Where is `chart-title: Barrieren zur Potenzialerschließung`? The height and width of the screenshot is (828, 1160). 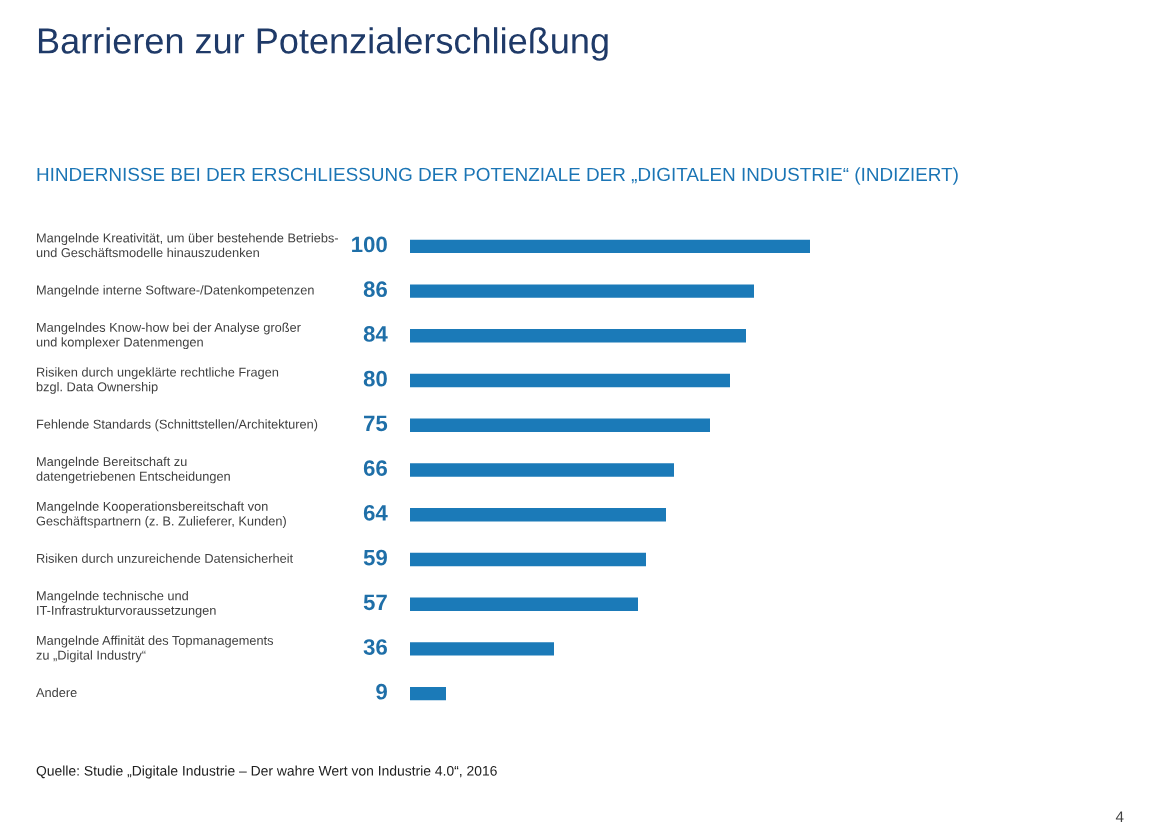
chart-title: Barrieren zur Potenzialerschließung is located at coordinates (323, 44).